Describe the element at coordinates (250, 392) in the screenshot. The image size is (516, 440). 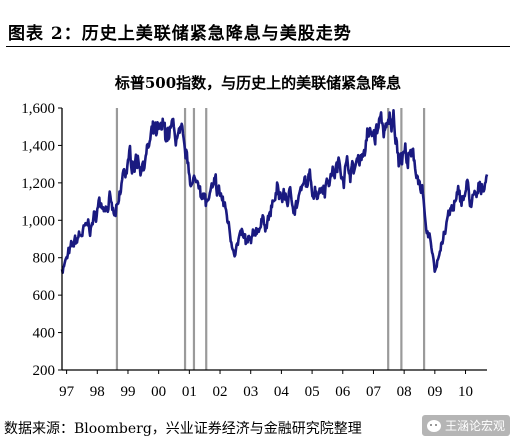
I see `x-tick-label: 03` at that location.